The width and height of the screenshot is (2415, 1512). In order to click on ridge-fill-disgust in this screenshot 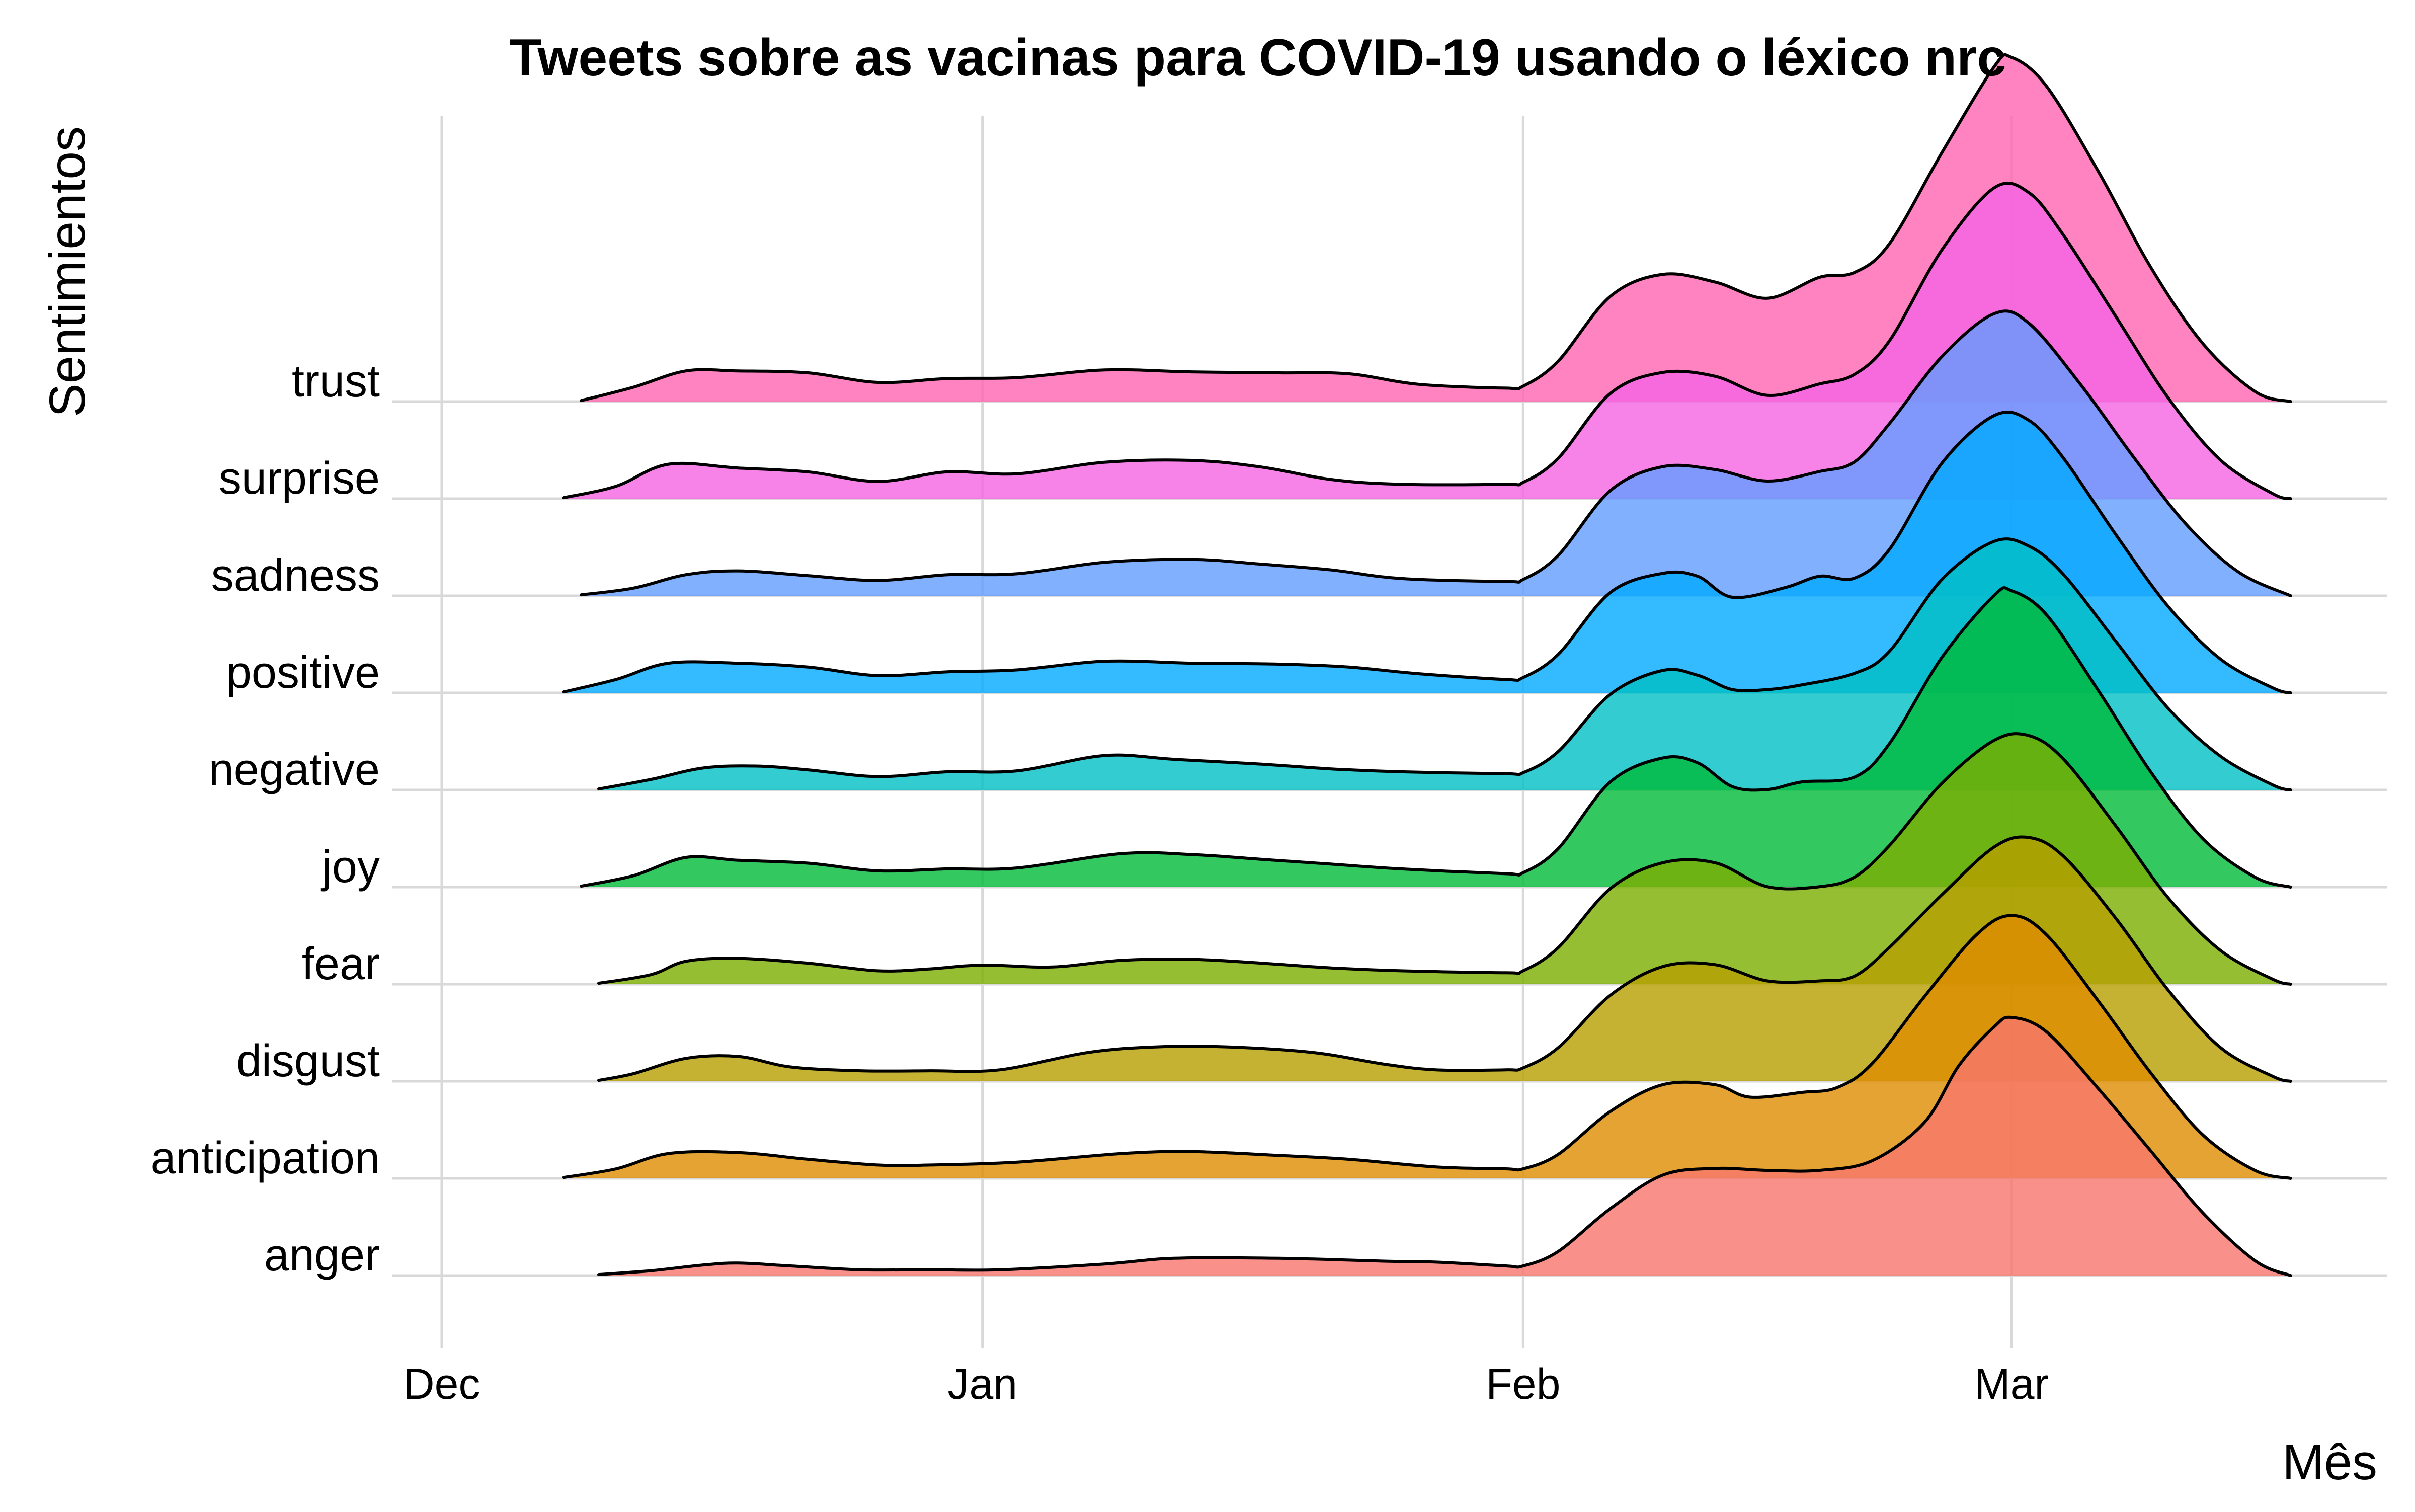, I will do `click(1445, 959)`.